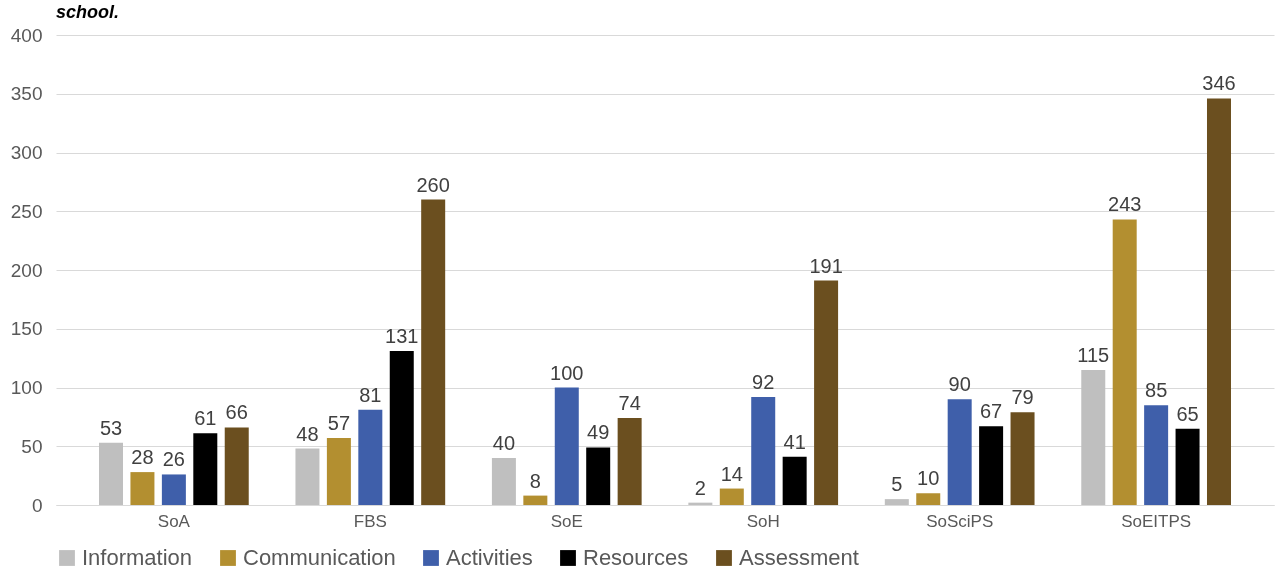  I want to click on y-tick-label: 50, so click(32, 446).